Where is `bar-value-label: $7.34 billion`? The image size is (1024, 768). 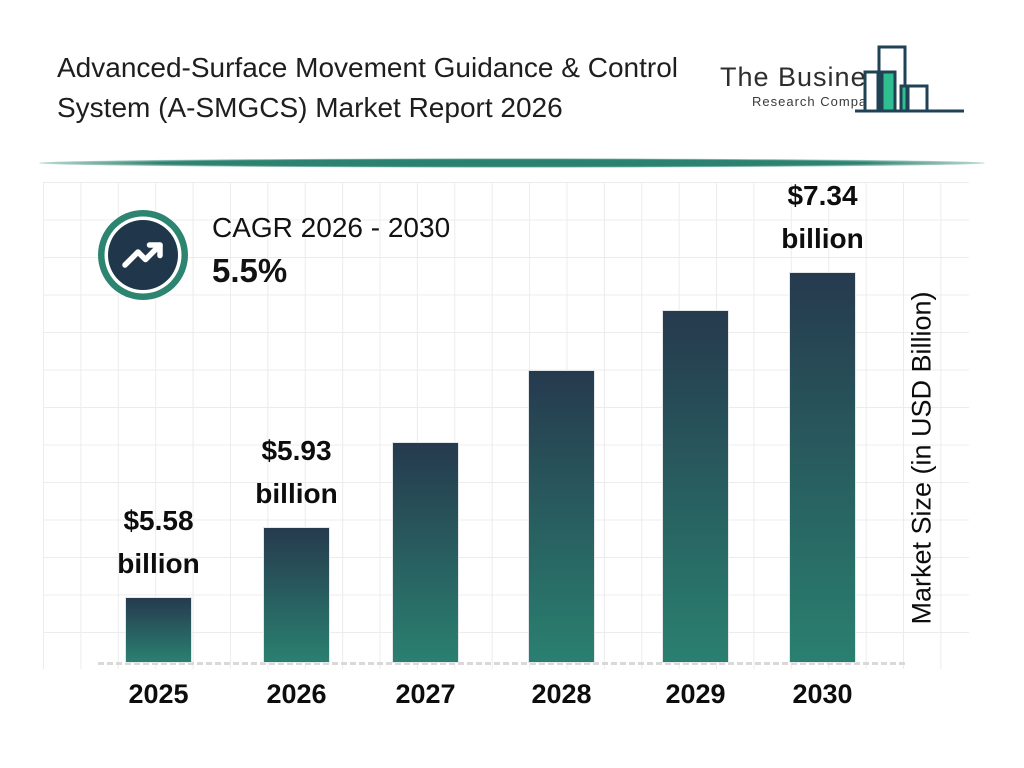 bar-value-label: $7.34 billion is located at coordinates (822, 217).